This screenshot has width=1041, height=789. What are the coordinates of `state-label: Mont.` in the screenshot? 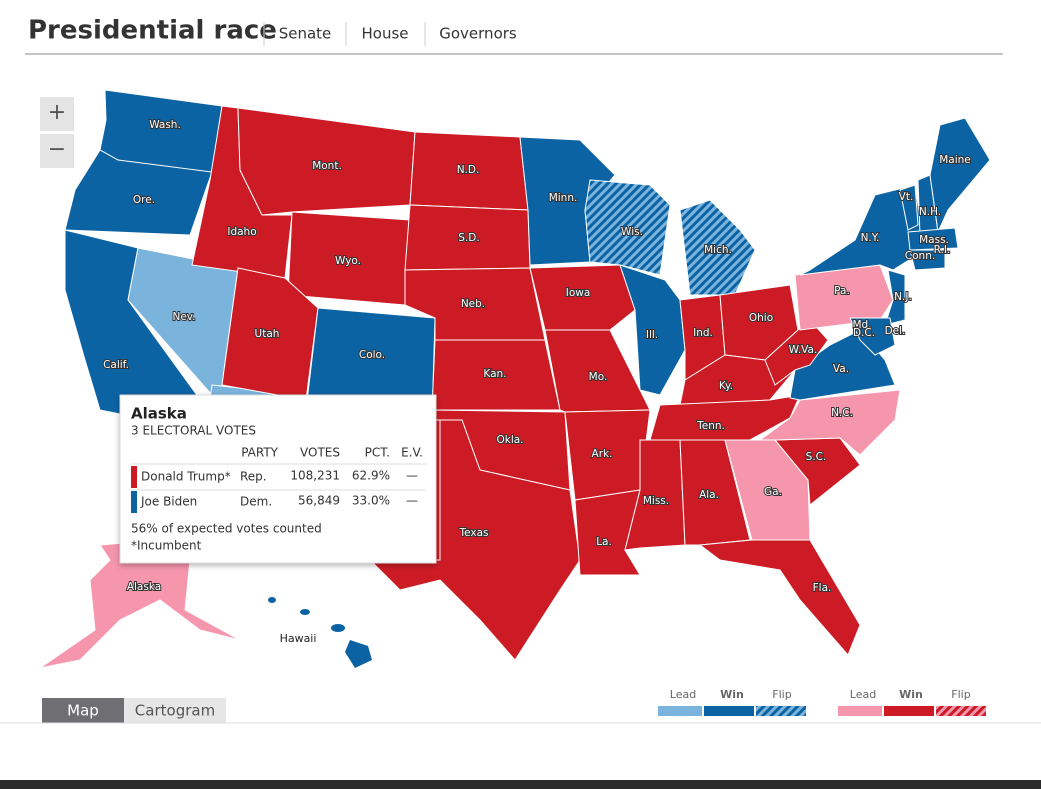 It's located at (327, 166).